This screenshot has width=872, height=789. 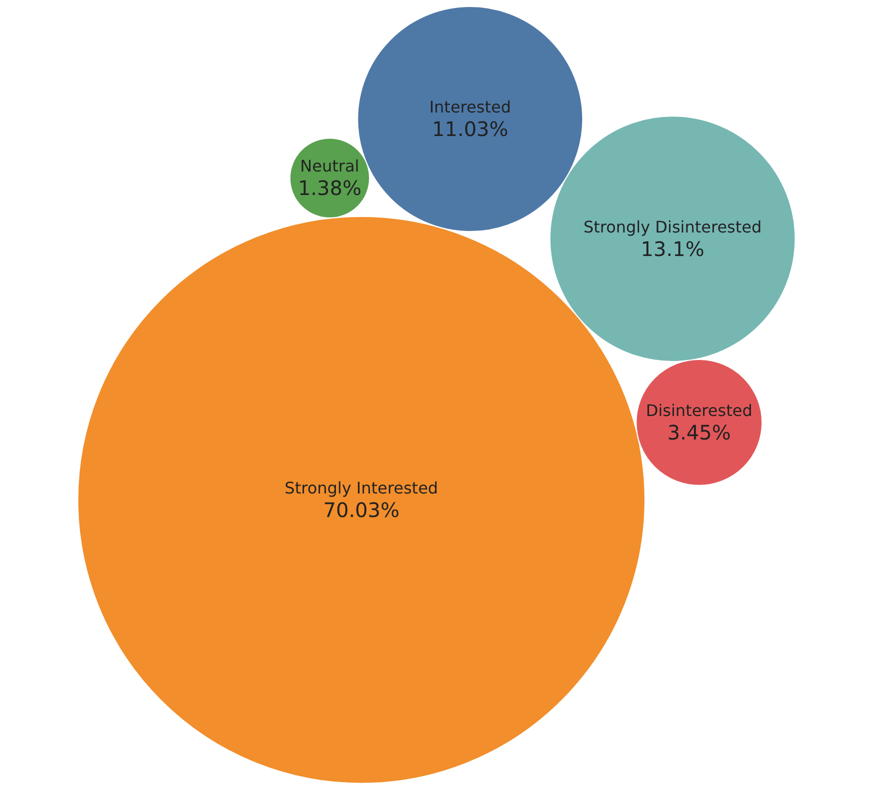 What do you see at coordinates (672, 226) in the screenshot?
I see `category-label: Strongly Disinterested` at bounding box center [672, 226].